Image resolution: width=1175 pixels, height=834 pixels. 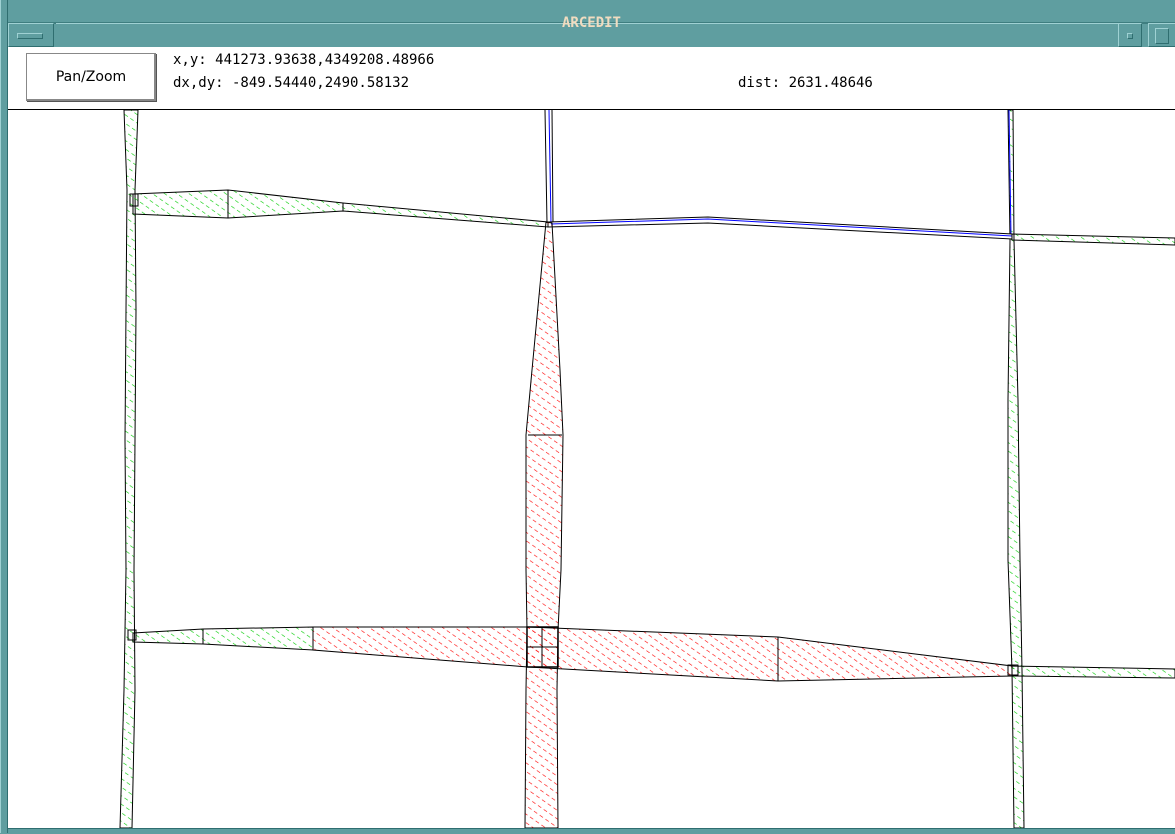 I want to click on minimize-button, so click(x=1130, y=35).